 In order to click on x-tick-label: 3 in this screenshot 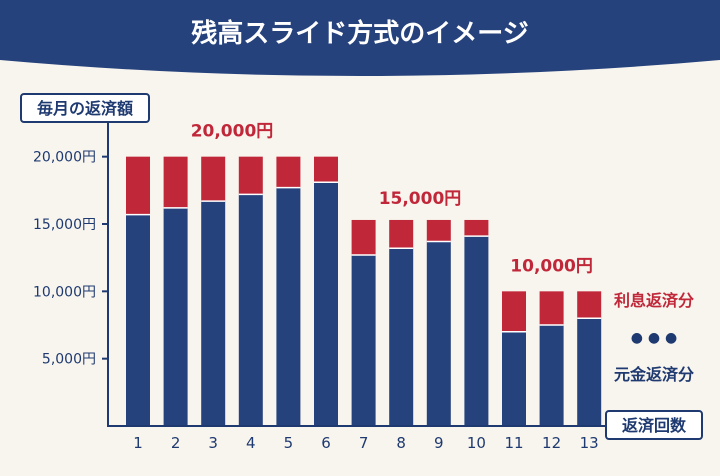, I will do `click(213, 443)`.